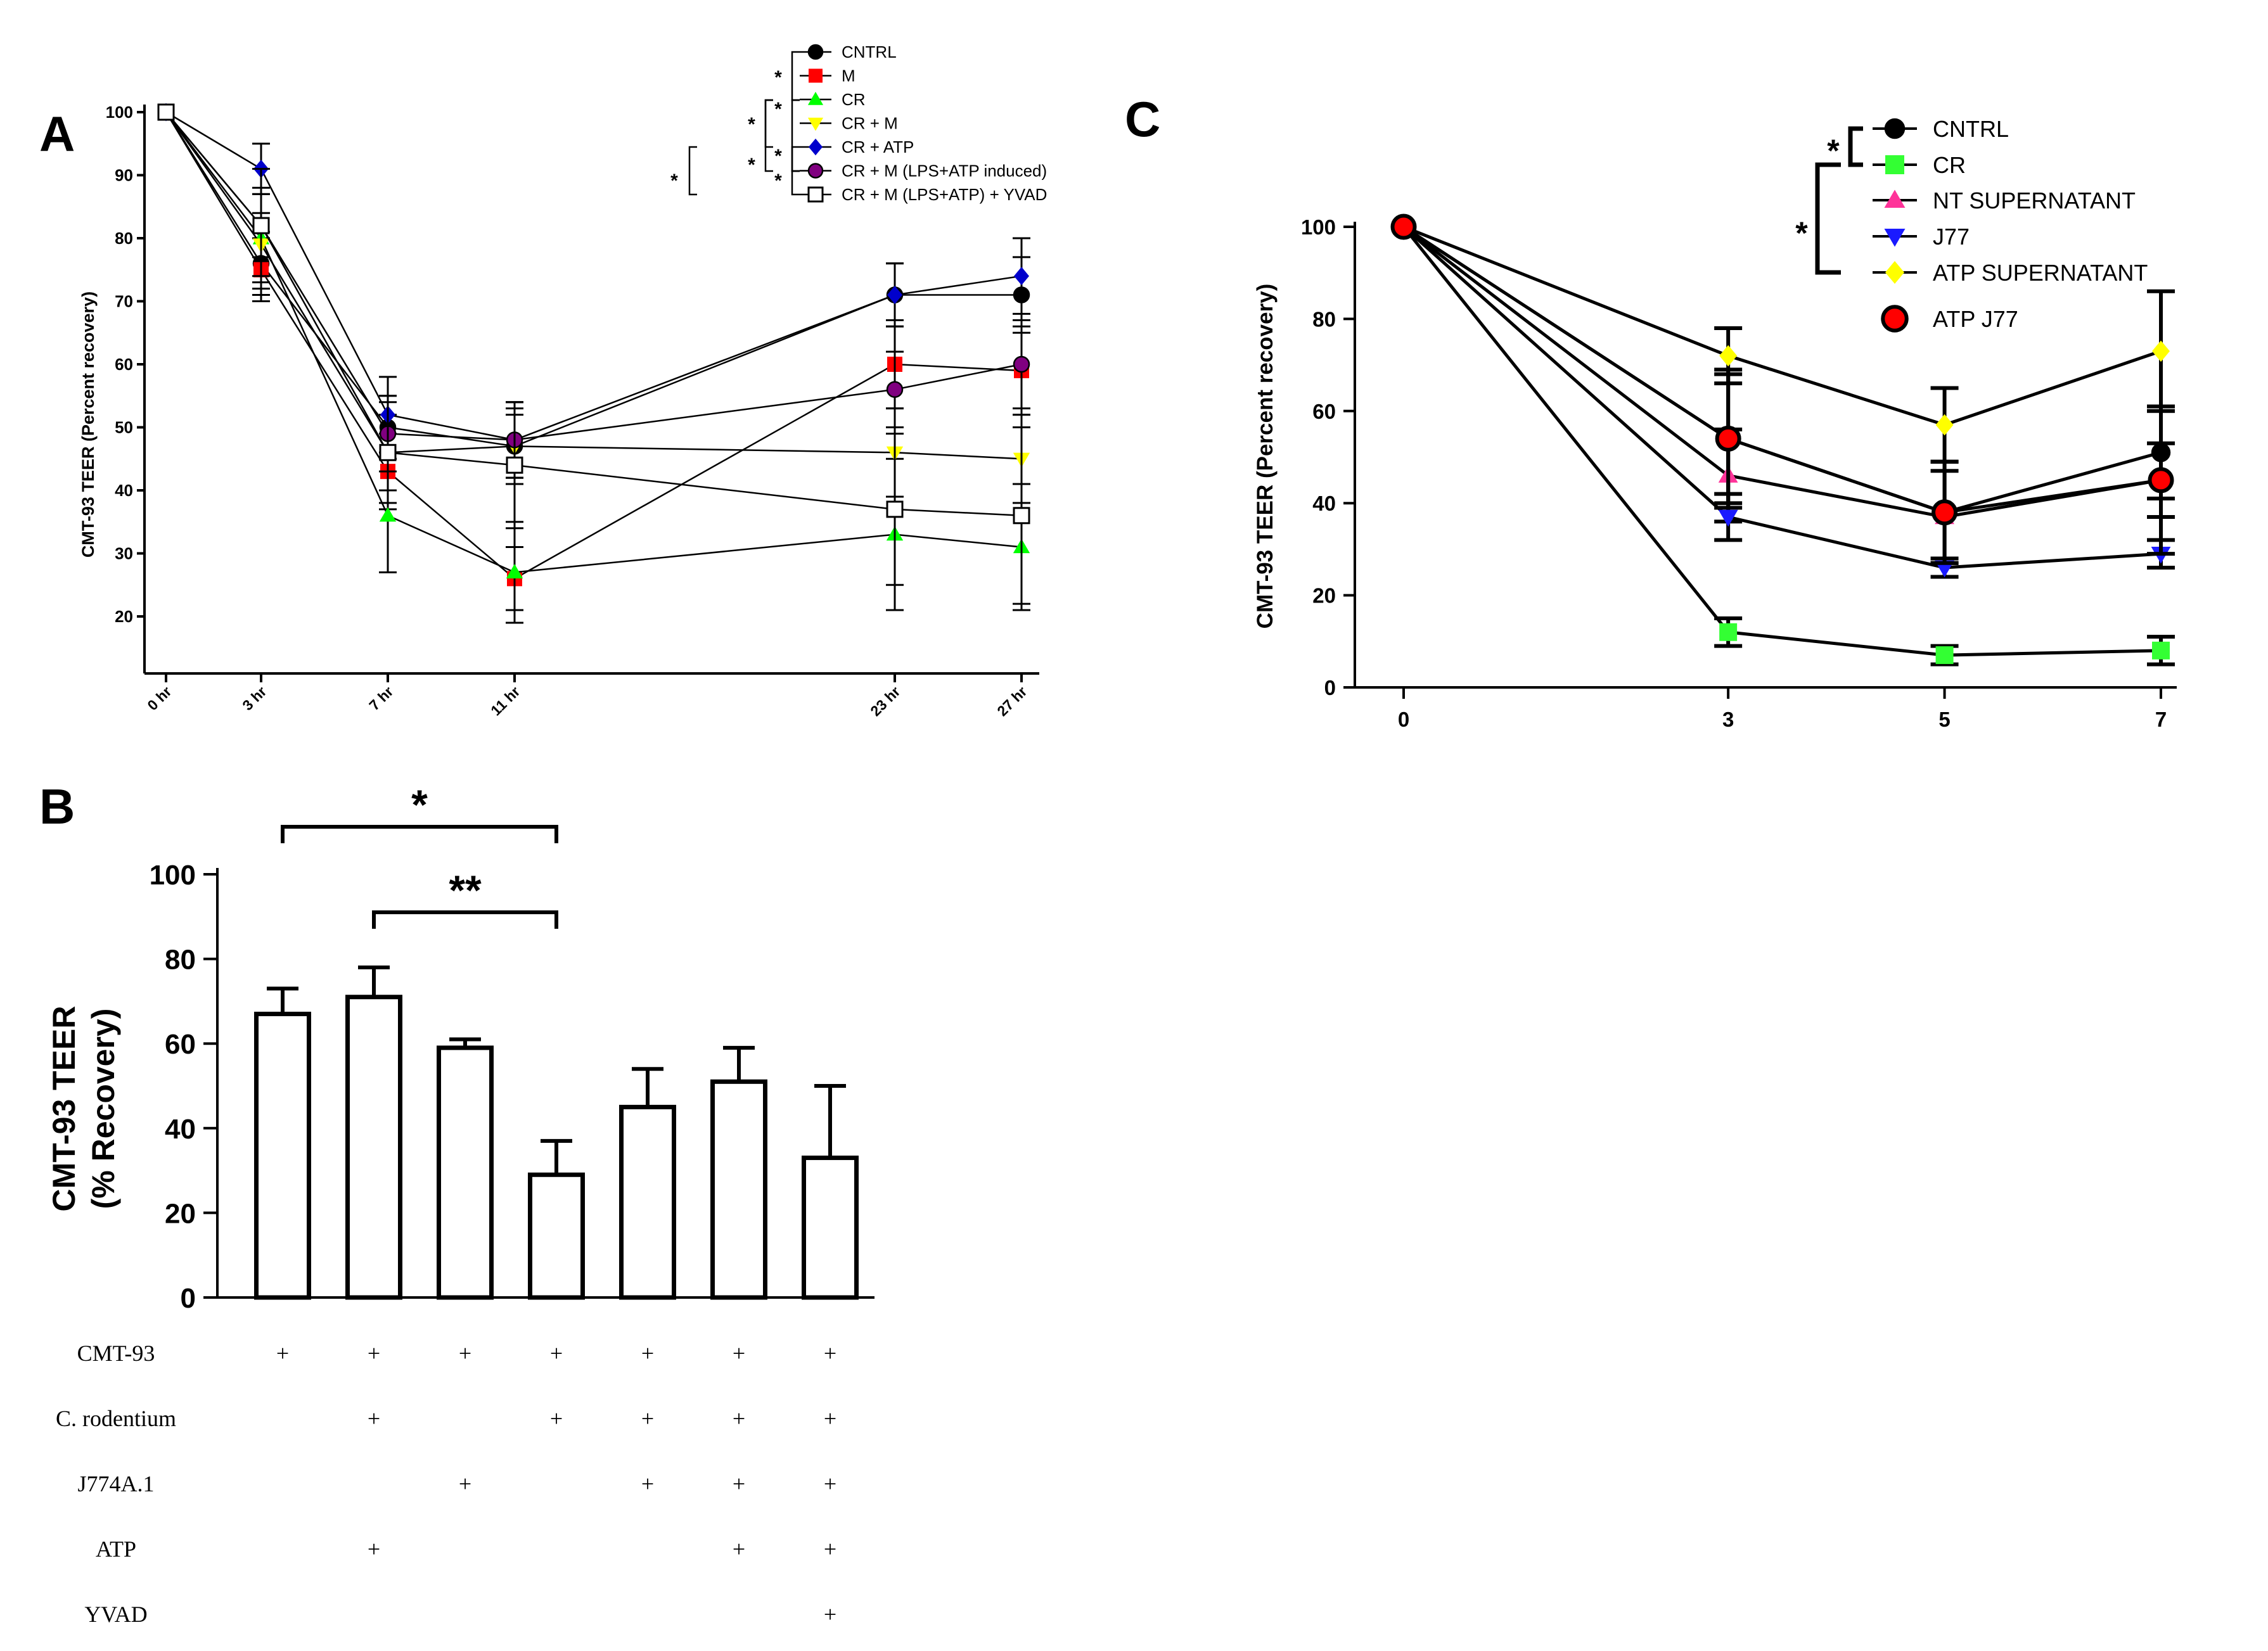  What do you see at coordinates (1951, 237) in the screenshot?
I see `panel-c-legend-label: J77` at bounding box center [1951, 237].